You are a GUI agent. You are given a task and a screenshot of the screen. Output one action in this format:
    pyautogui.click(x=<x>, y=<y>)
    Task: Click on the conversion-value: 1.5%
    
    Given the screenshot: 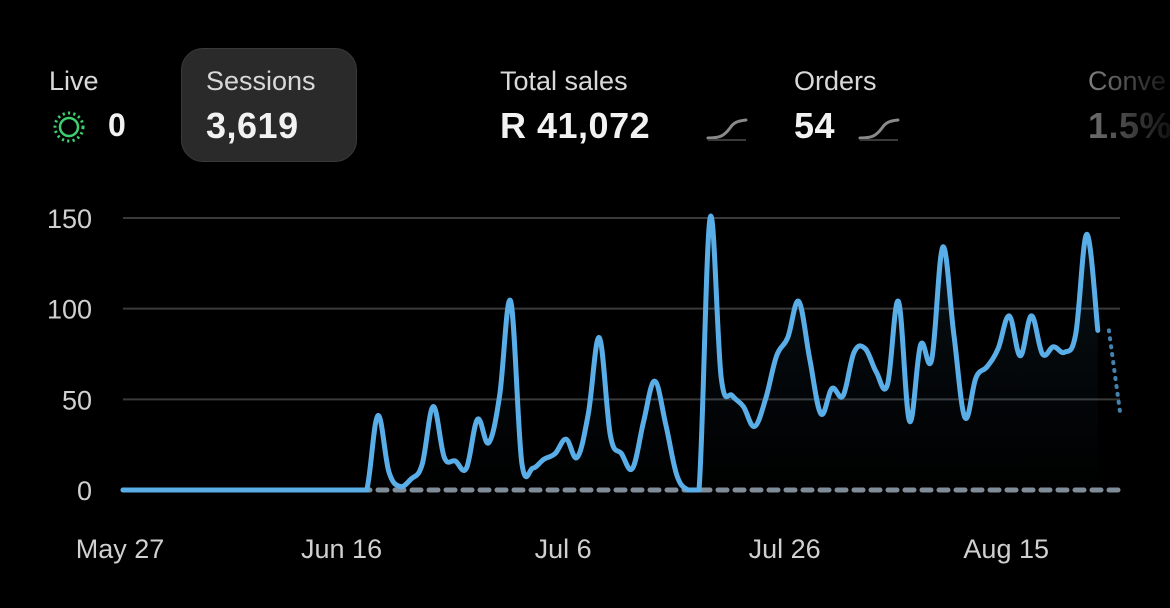 What is the action you would take?
    pyautogui.click(x=1129, y=126)
    